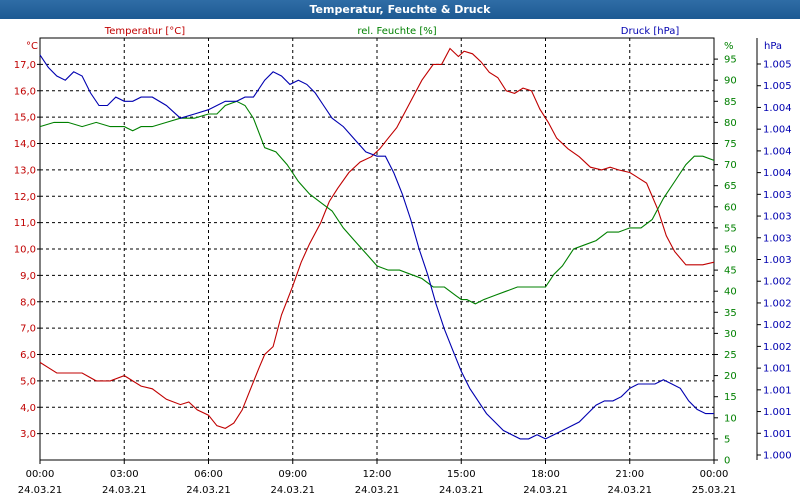 This screenshot has width=800, height=504. What do you see at coordinates (773, 46) in the screenshot?
I see `pressure-unit-label: hPa` at bounding box center [773, 46].